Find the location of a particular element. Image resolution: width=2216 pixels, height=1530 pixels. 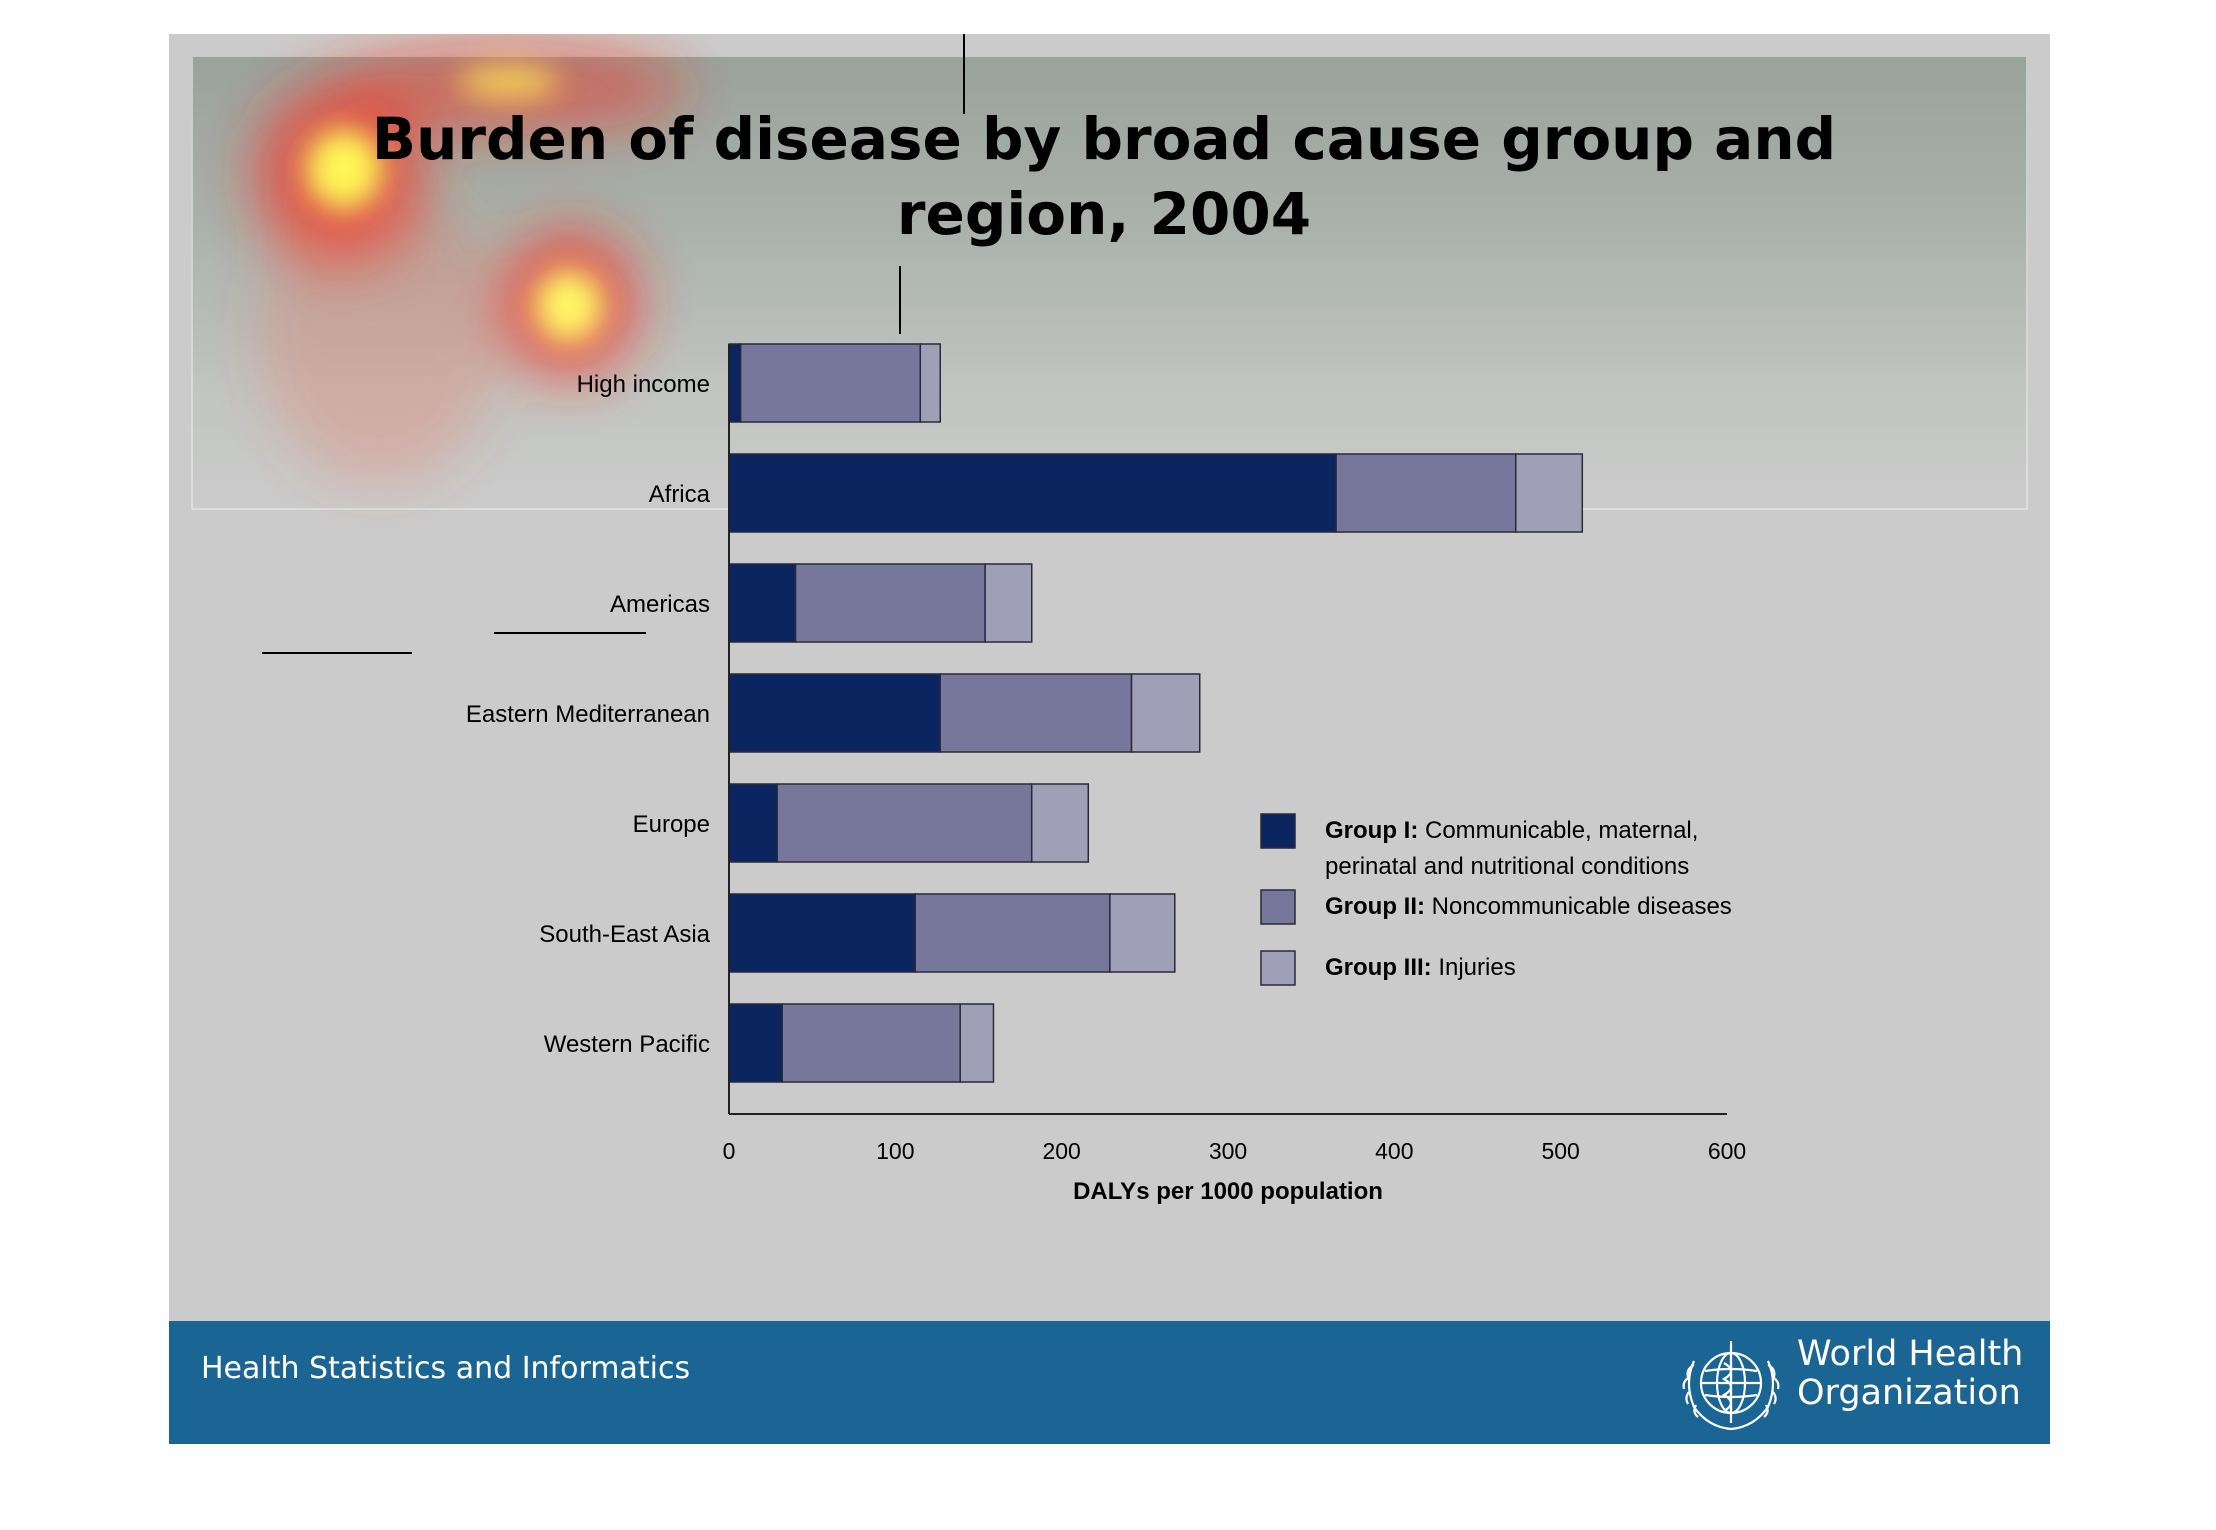

x-tick-label: 600 is located at coordinates (1727, 1151).